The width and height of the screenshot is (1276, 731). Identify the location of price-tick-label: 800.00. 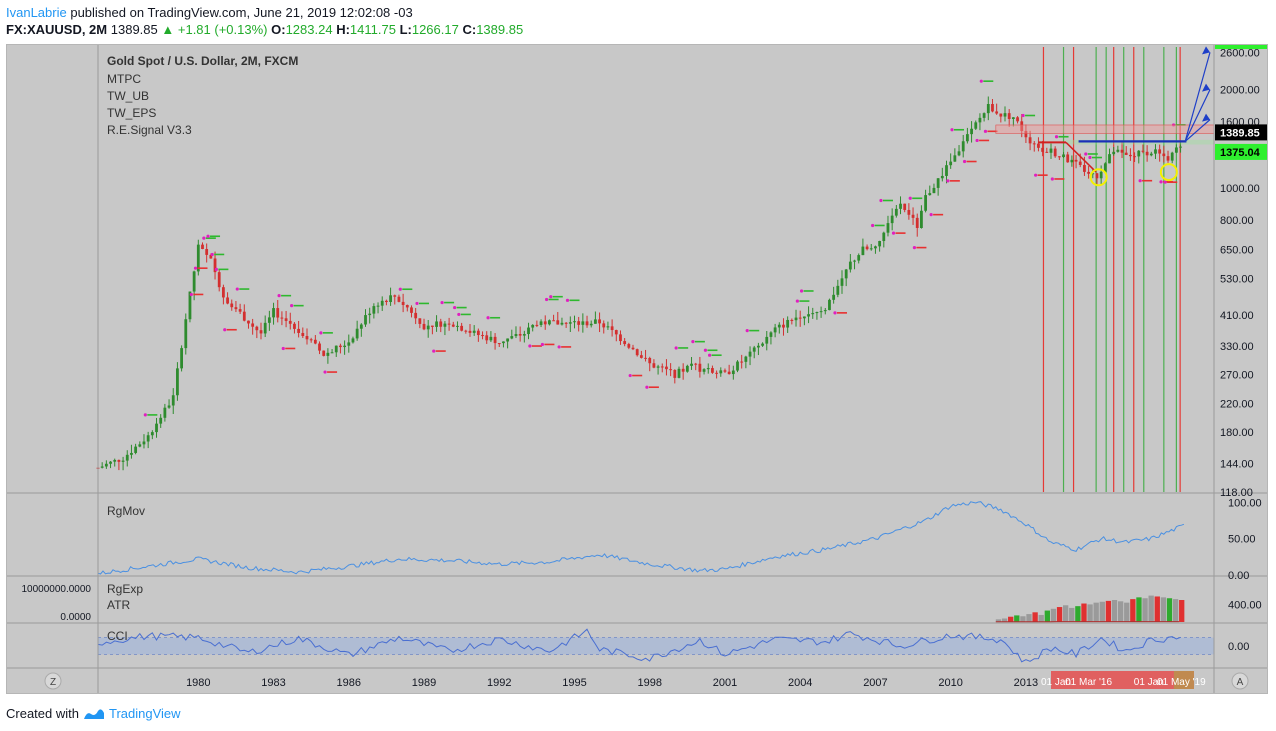
(1237, 221).